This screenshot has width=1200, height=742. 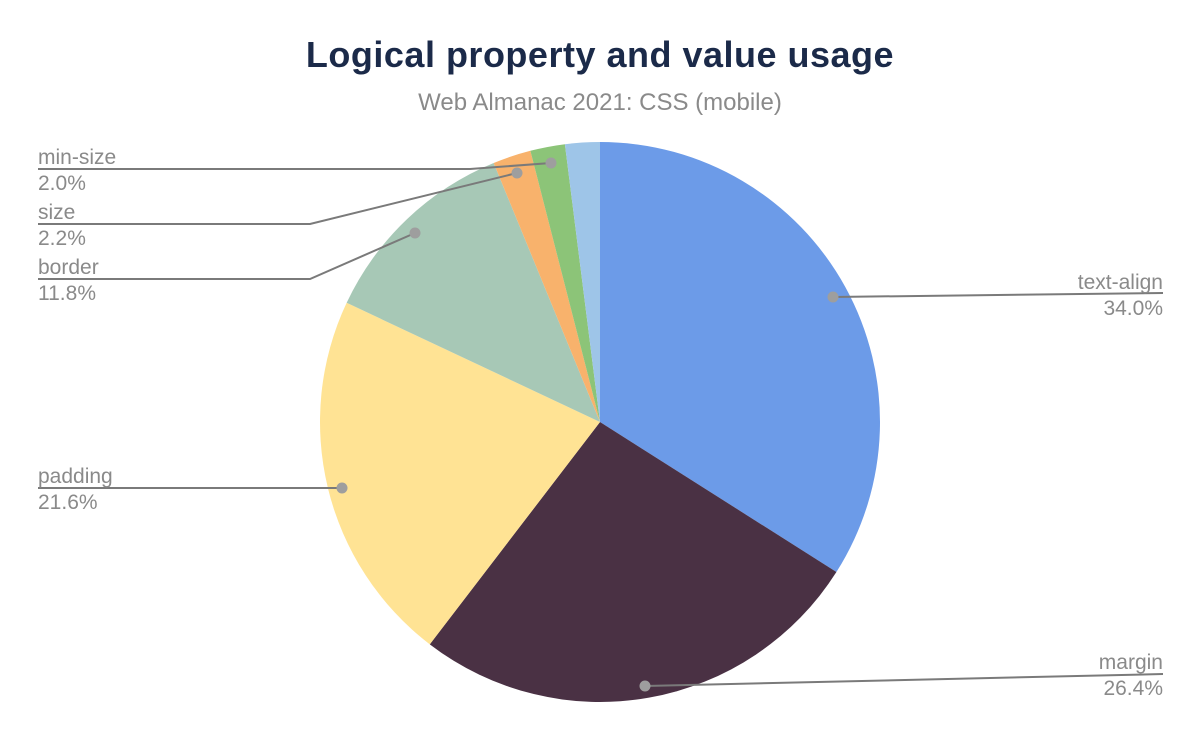 I want to click on callout-label: size, so click(x=57, y=212).